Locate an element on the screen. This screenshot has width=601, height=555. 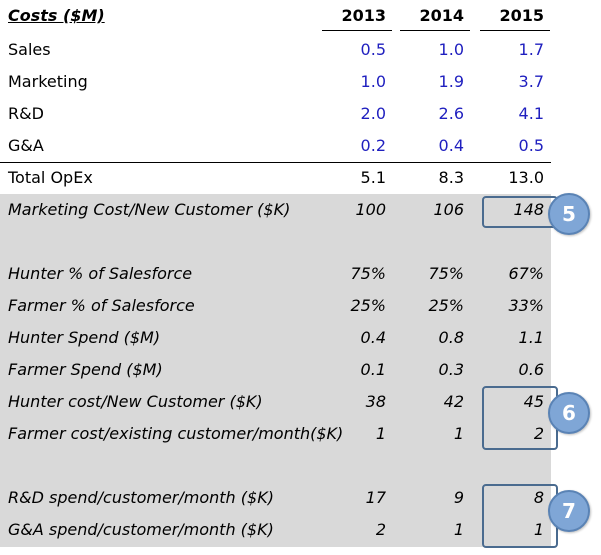
total-row: Total OpEx 5.1 8.3 13.0 is located at coordinates (280, 178).